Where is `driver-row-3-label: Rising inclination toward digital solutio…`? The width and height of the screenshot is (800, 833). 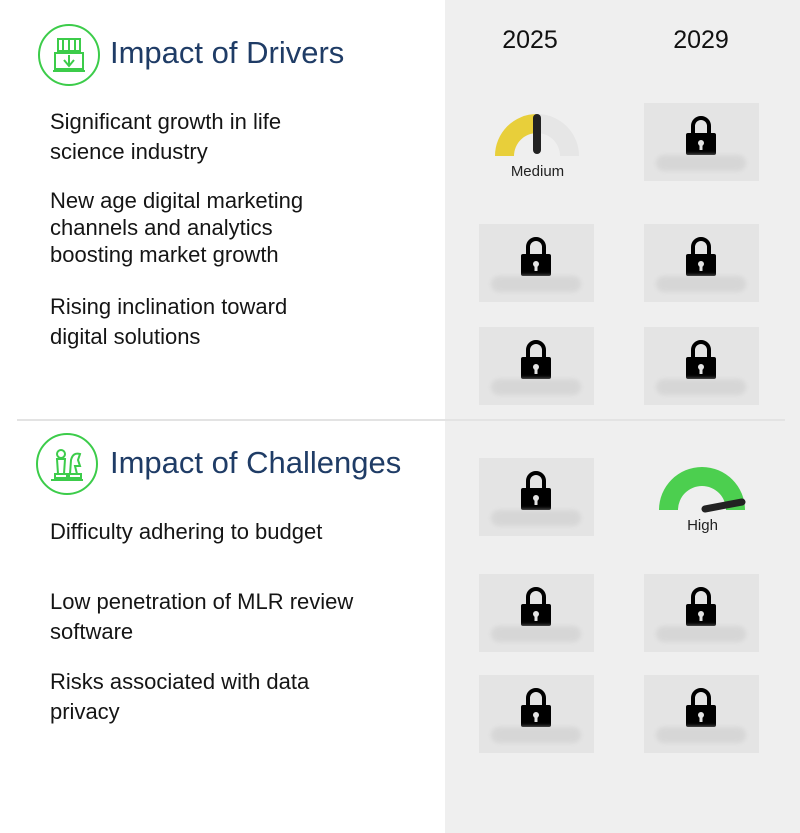
driver-row-3-label: Rising inclination toward digital solutio… is located at coordinates (169, 321).